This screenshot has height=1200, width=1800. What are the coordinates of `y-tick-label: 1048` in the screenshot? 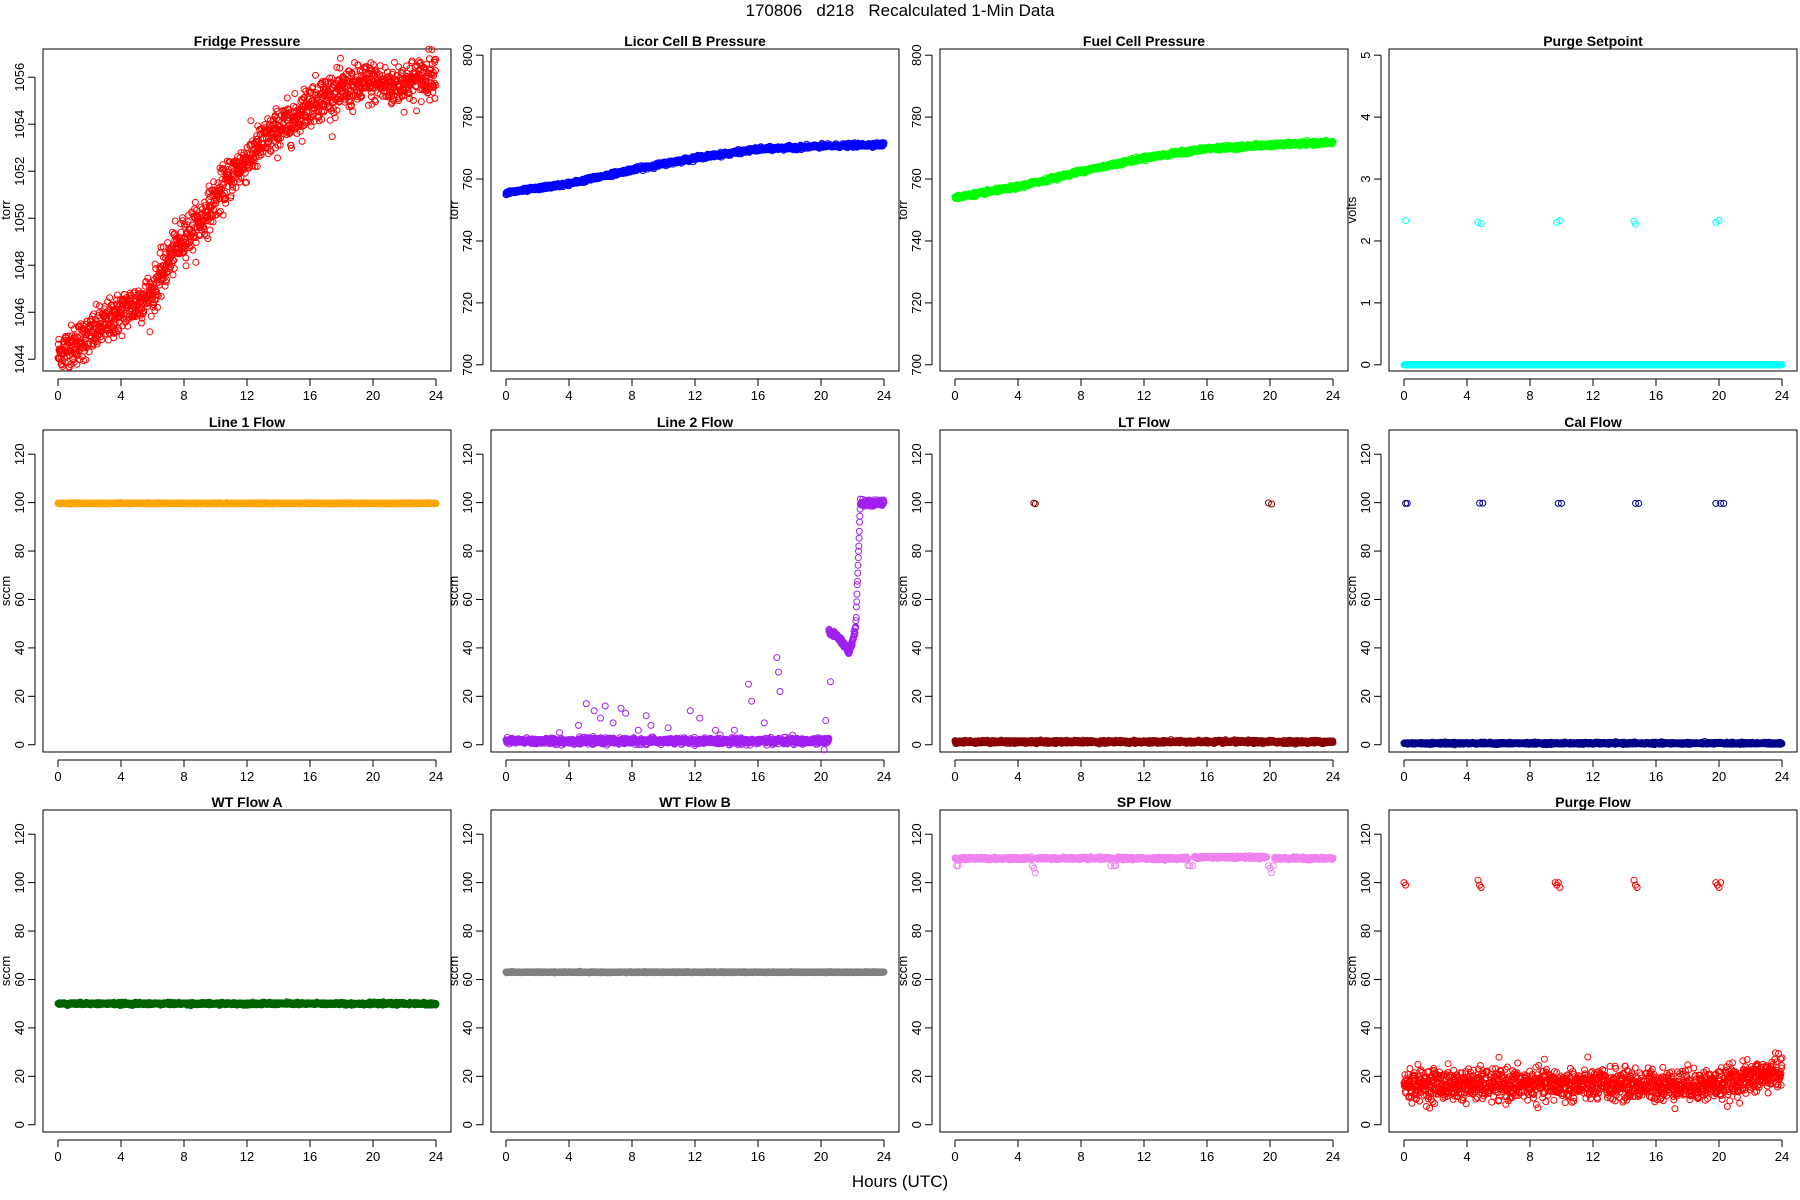 It's located at (19, 265).